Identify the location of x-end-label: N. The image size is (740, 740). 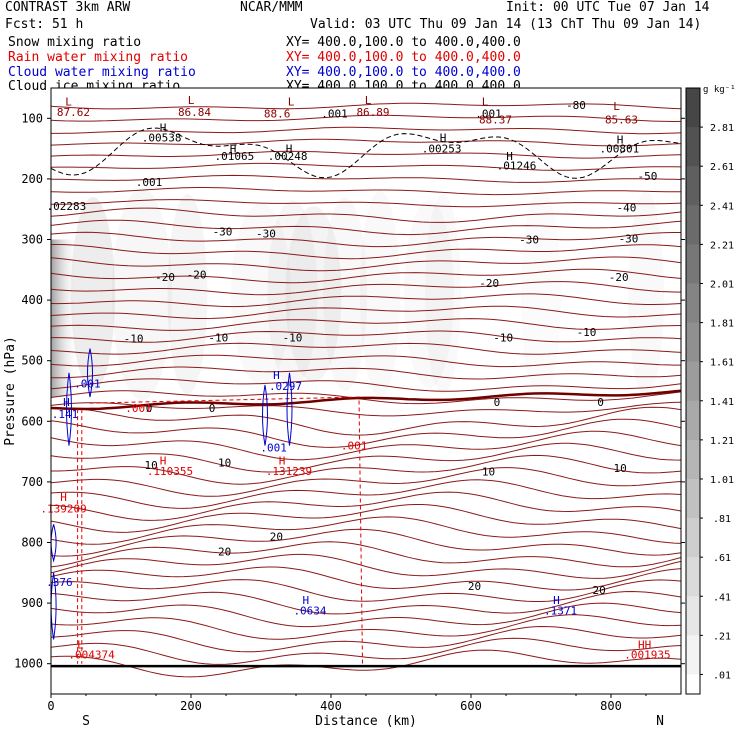
(660, 721).